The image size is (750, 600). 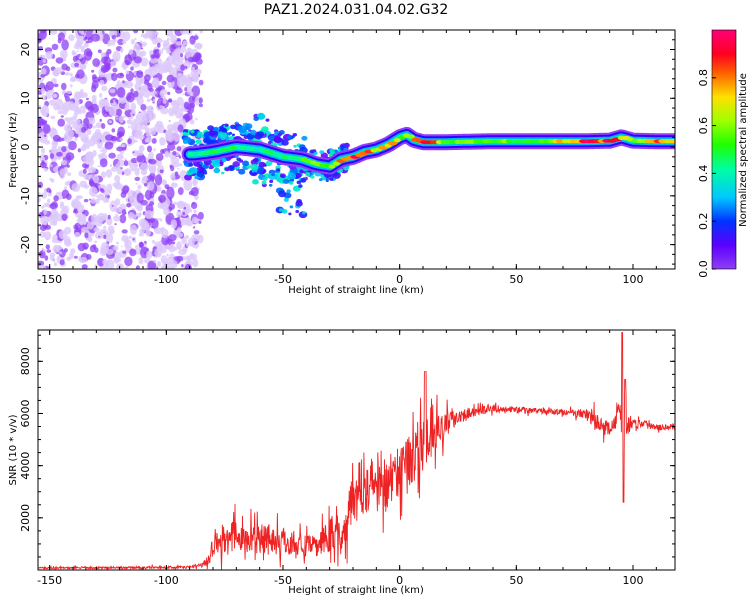 What do you see at coordinates (356, 10) in the screenshot?
I see `figure-title: PAZ1.2024.031.04.02.G32` at bounding box center [356, 10].